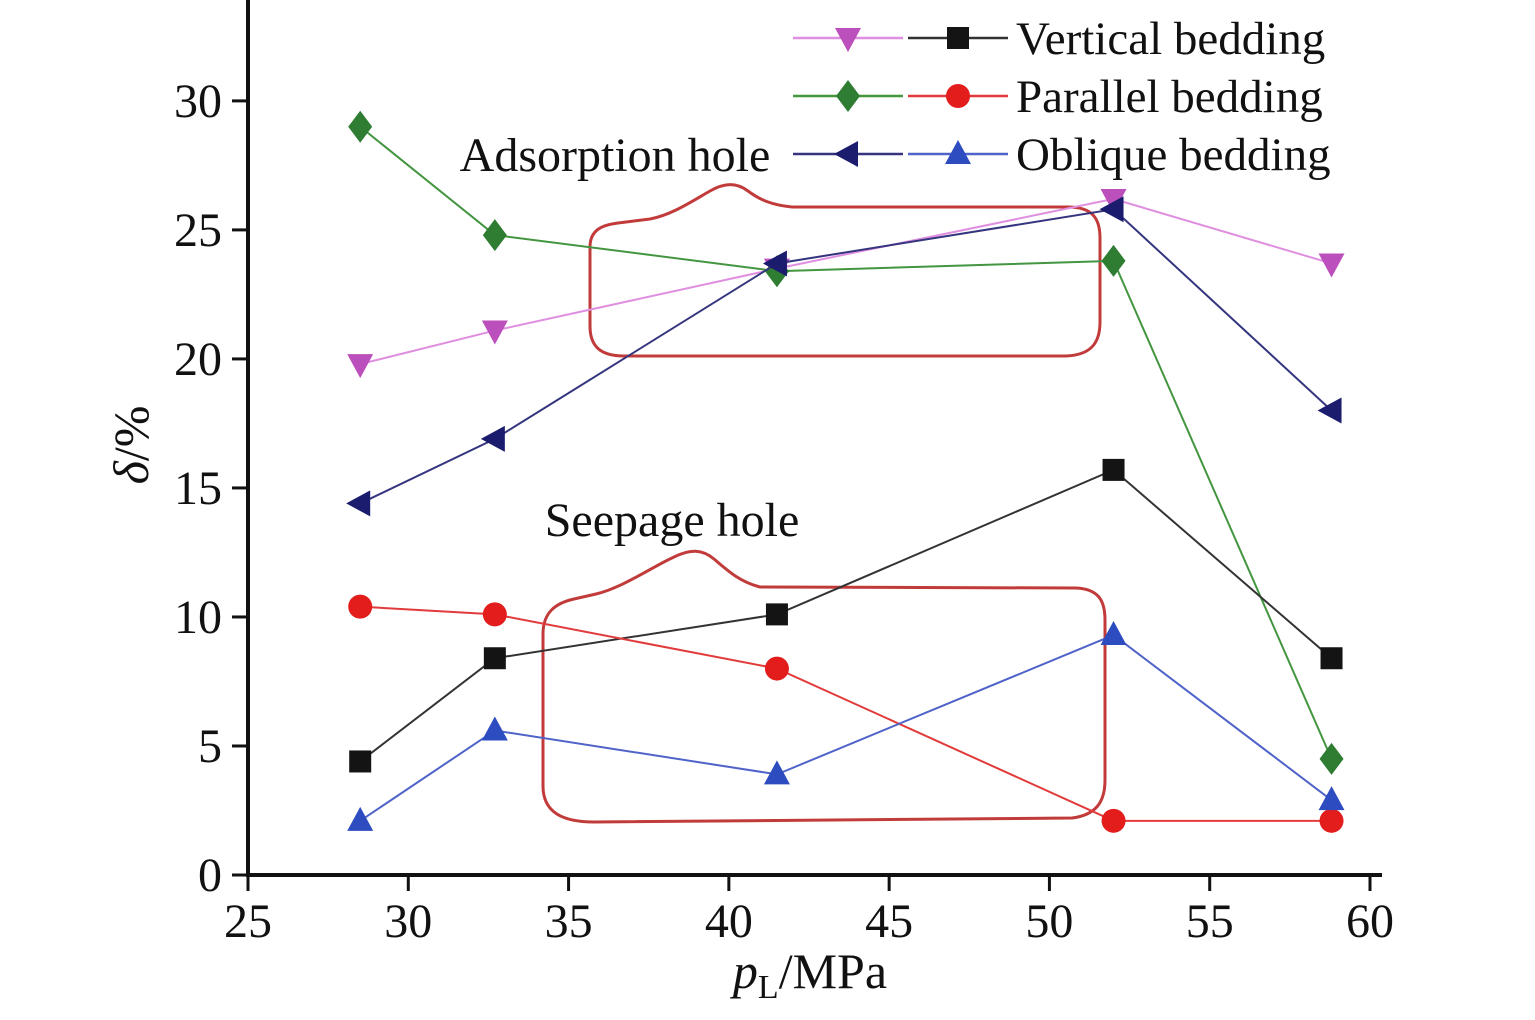  What do you see at coordinates (845, 270) in the screenshot?
I see `adsorption-hole-outline` at bounding box center [845, 270].